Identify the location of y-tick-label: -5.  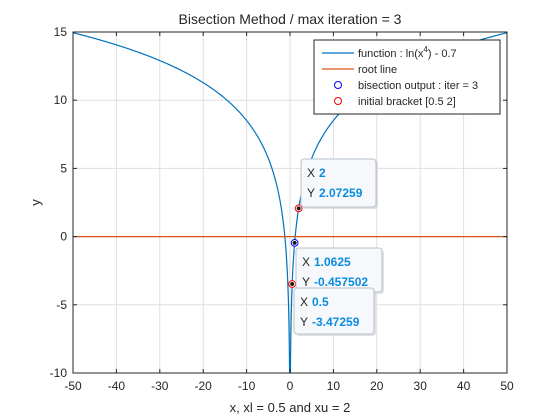
(61, 305).